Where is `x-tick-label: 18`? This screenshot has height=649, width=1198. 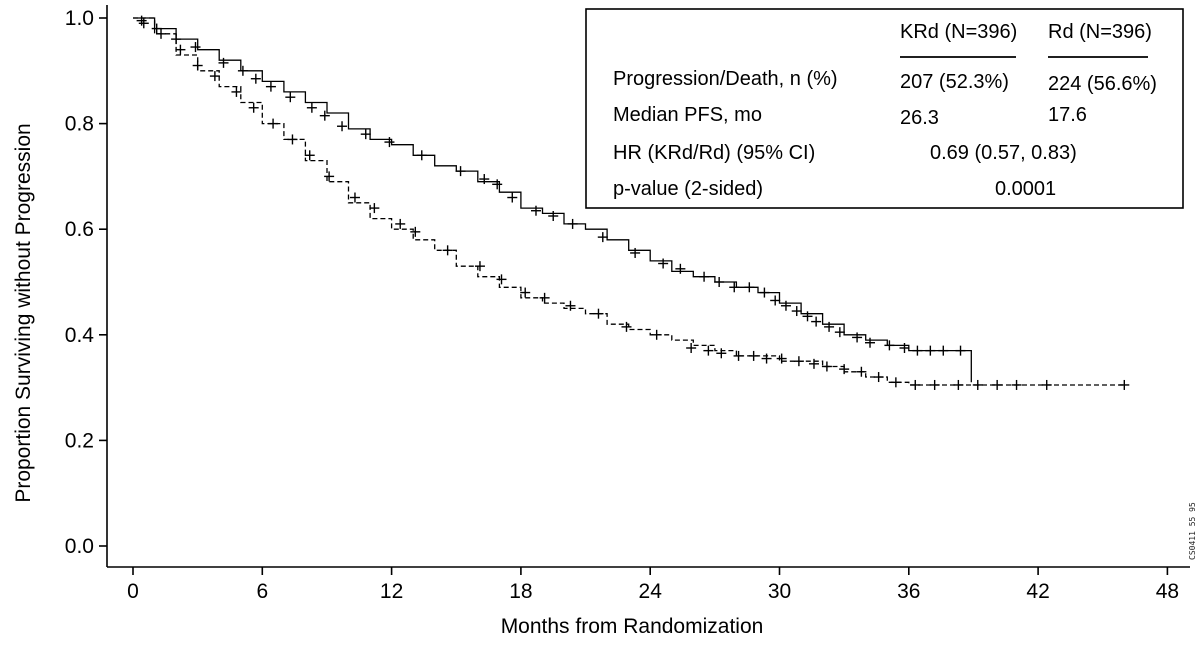 x-tick-label: 18 is located at coordinates (520, 591).